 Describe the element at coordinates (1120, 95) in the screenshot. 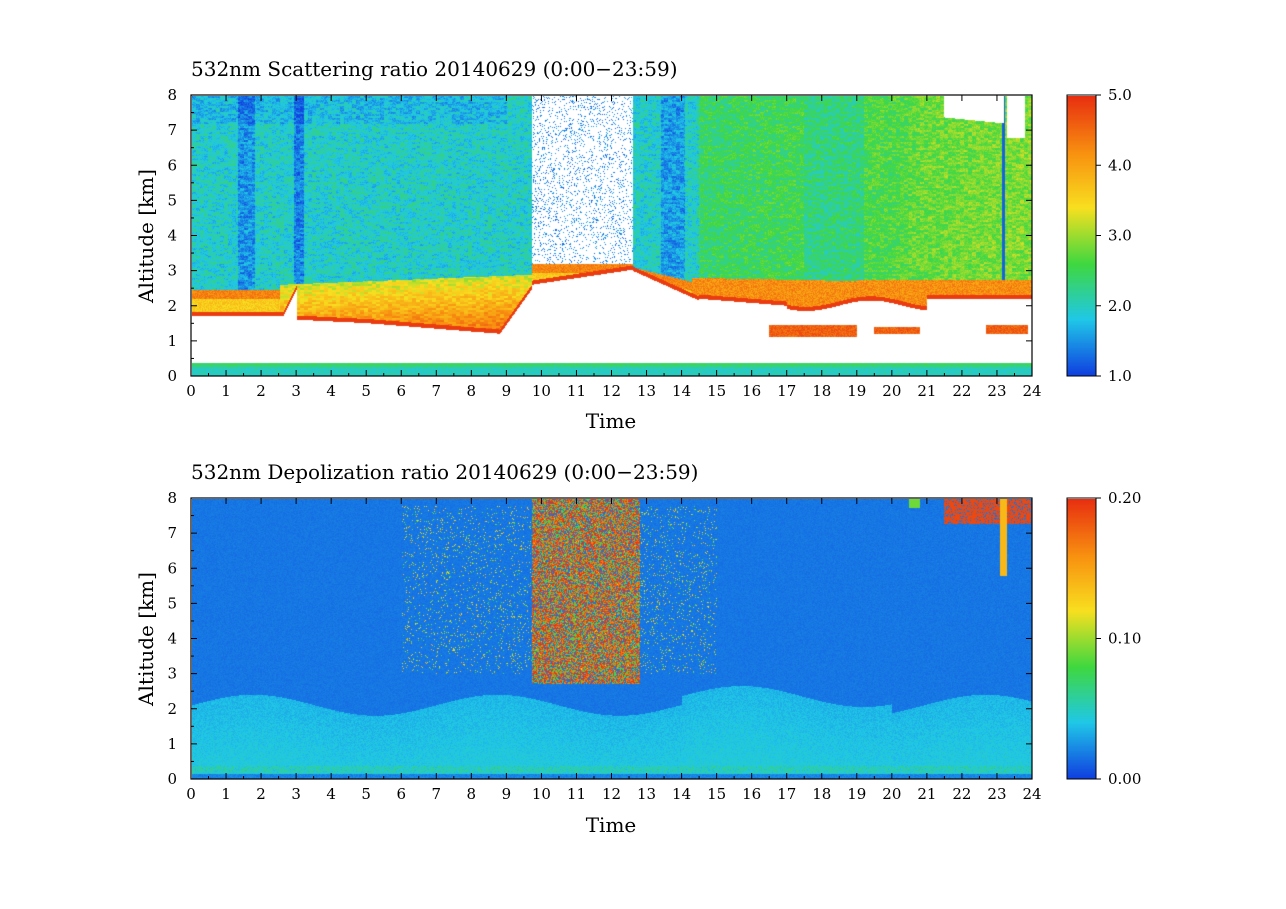

I see `colorbar-tick-label: 5.0` at that location.